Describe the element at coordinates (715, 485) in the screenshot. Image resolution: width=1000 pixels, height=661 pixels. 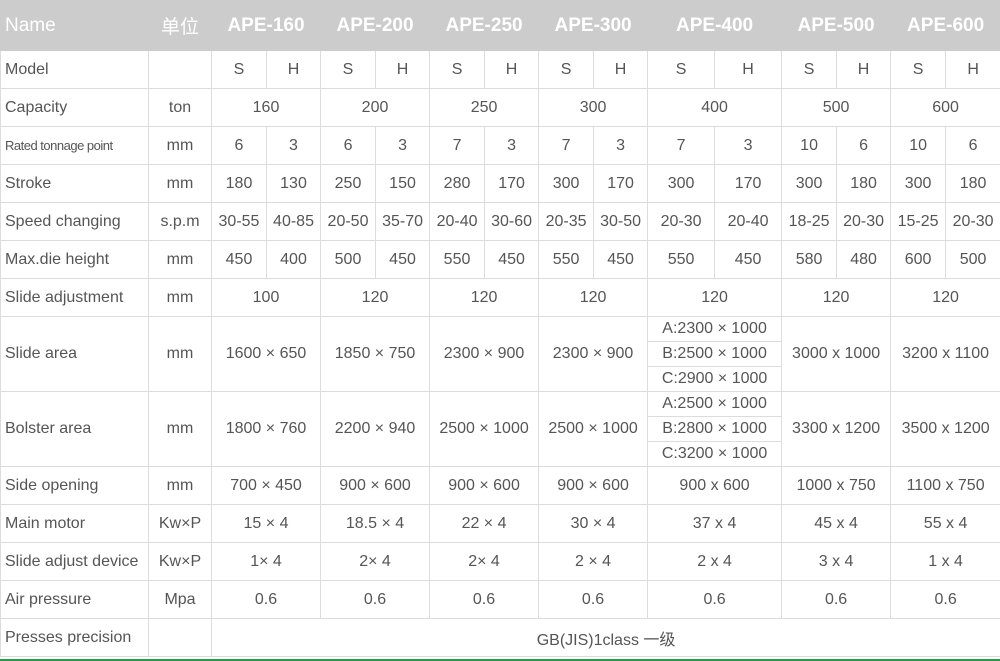
I see `value-cell: 900 x 600` at that location.